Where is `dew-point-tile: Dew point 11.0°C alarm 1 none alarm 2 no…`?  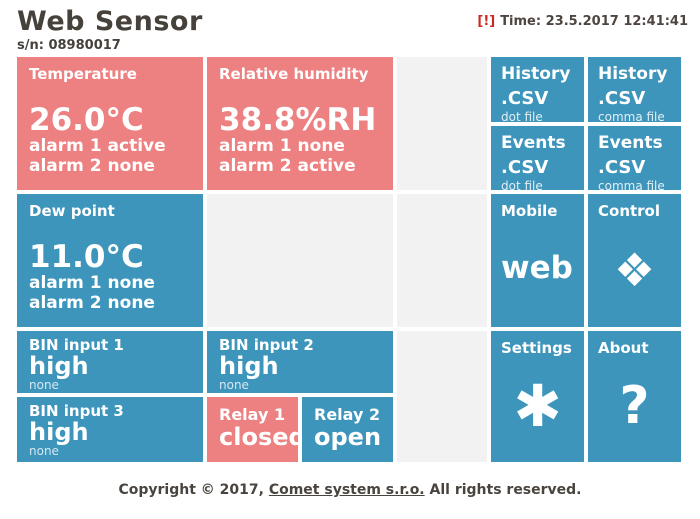 dew-point-tile: Dew point 11.0°C alarm 1 none alarm 2 no… is located at coordinates (110, 260).